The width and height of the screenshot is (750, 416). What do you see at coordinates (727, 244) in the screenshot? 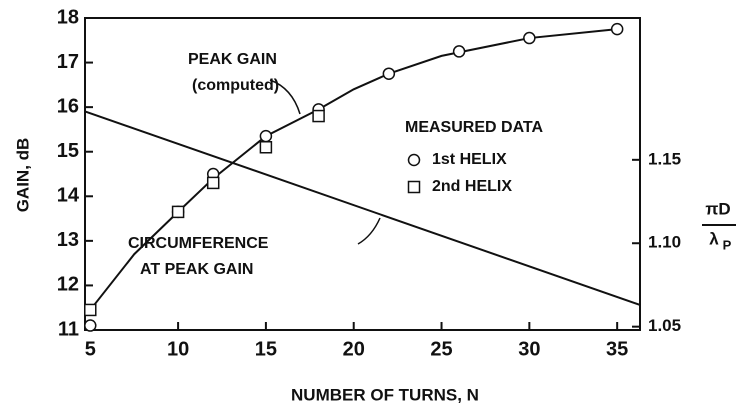
I see `y2-axis-label: P` at bounding box center [727, 244].